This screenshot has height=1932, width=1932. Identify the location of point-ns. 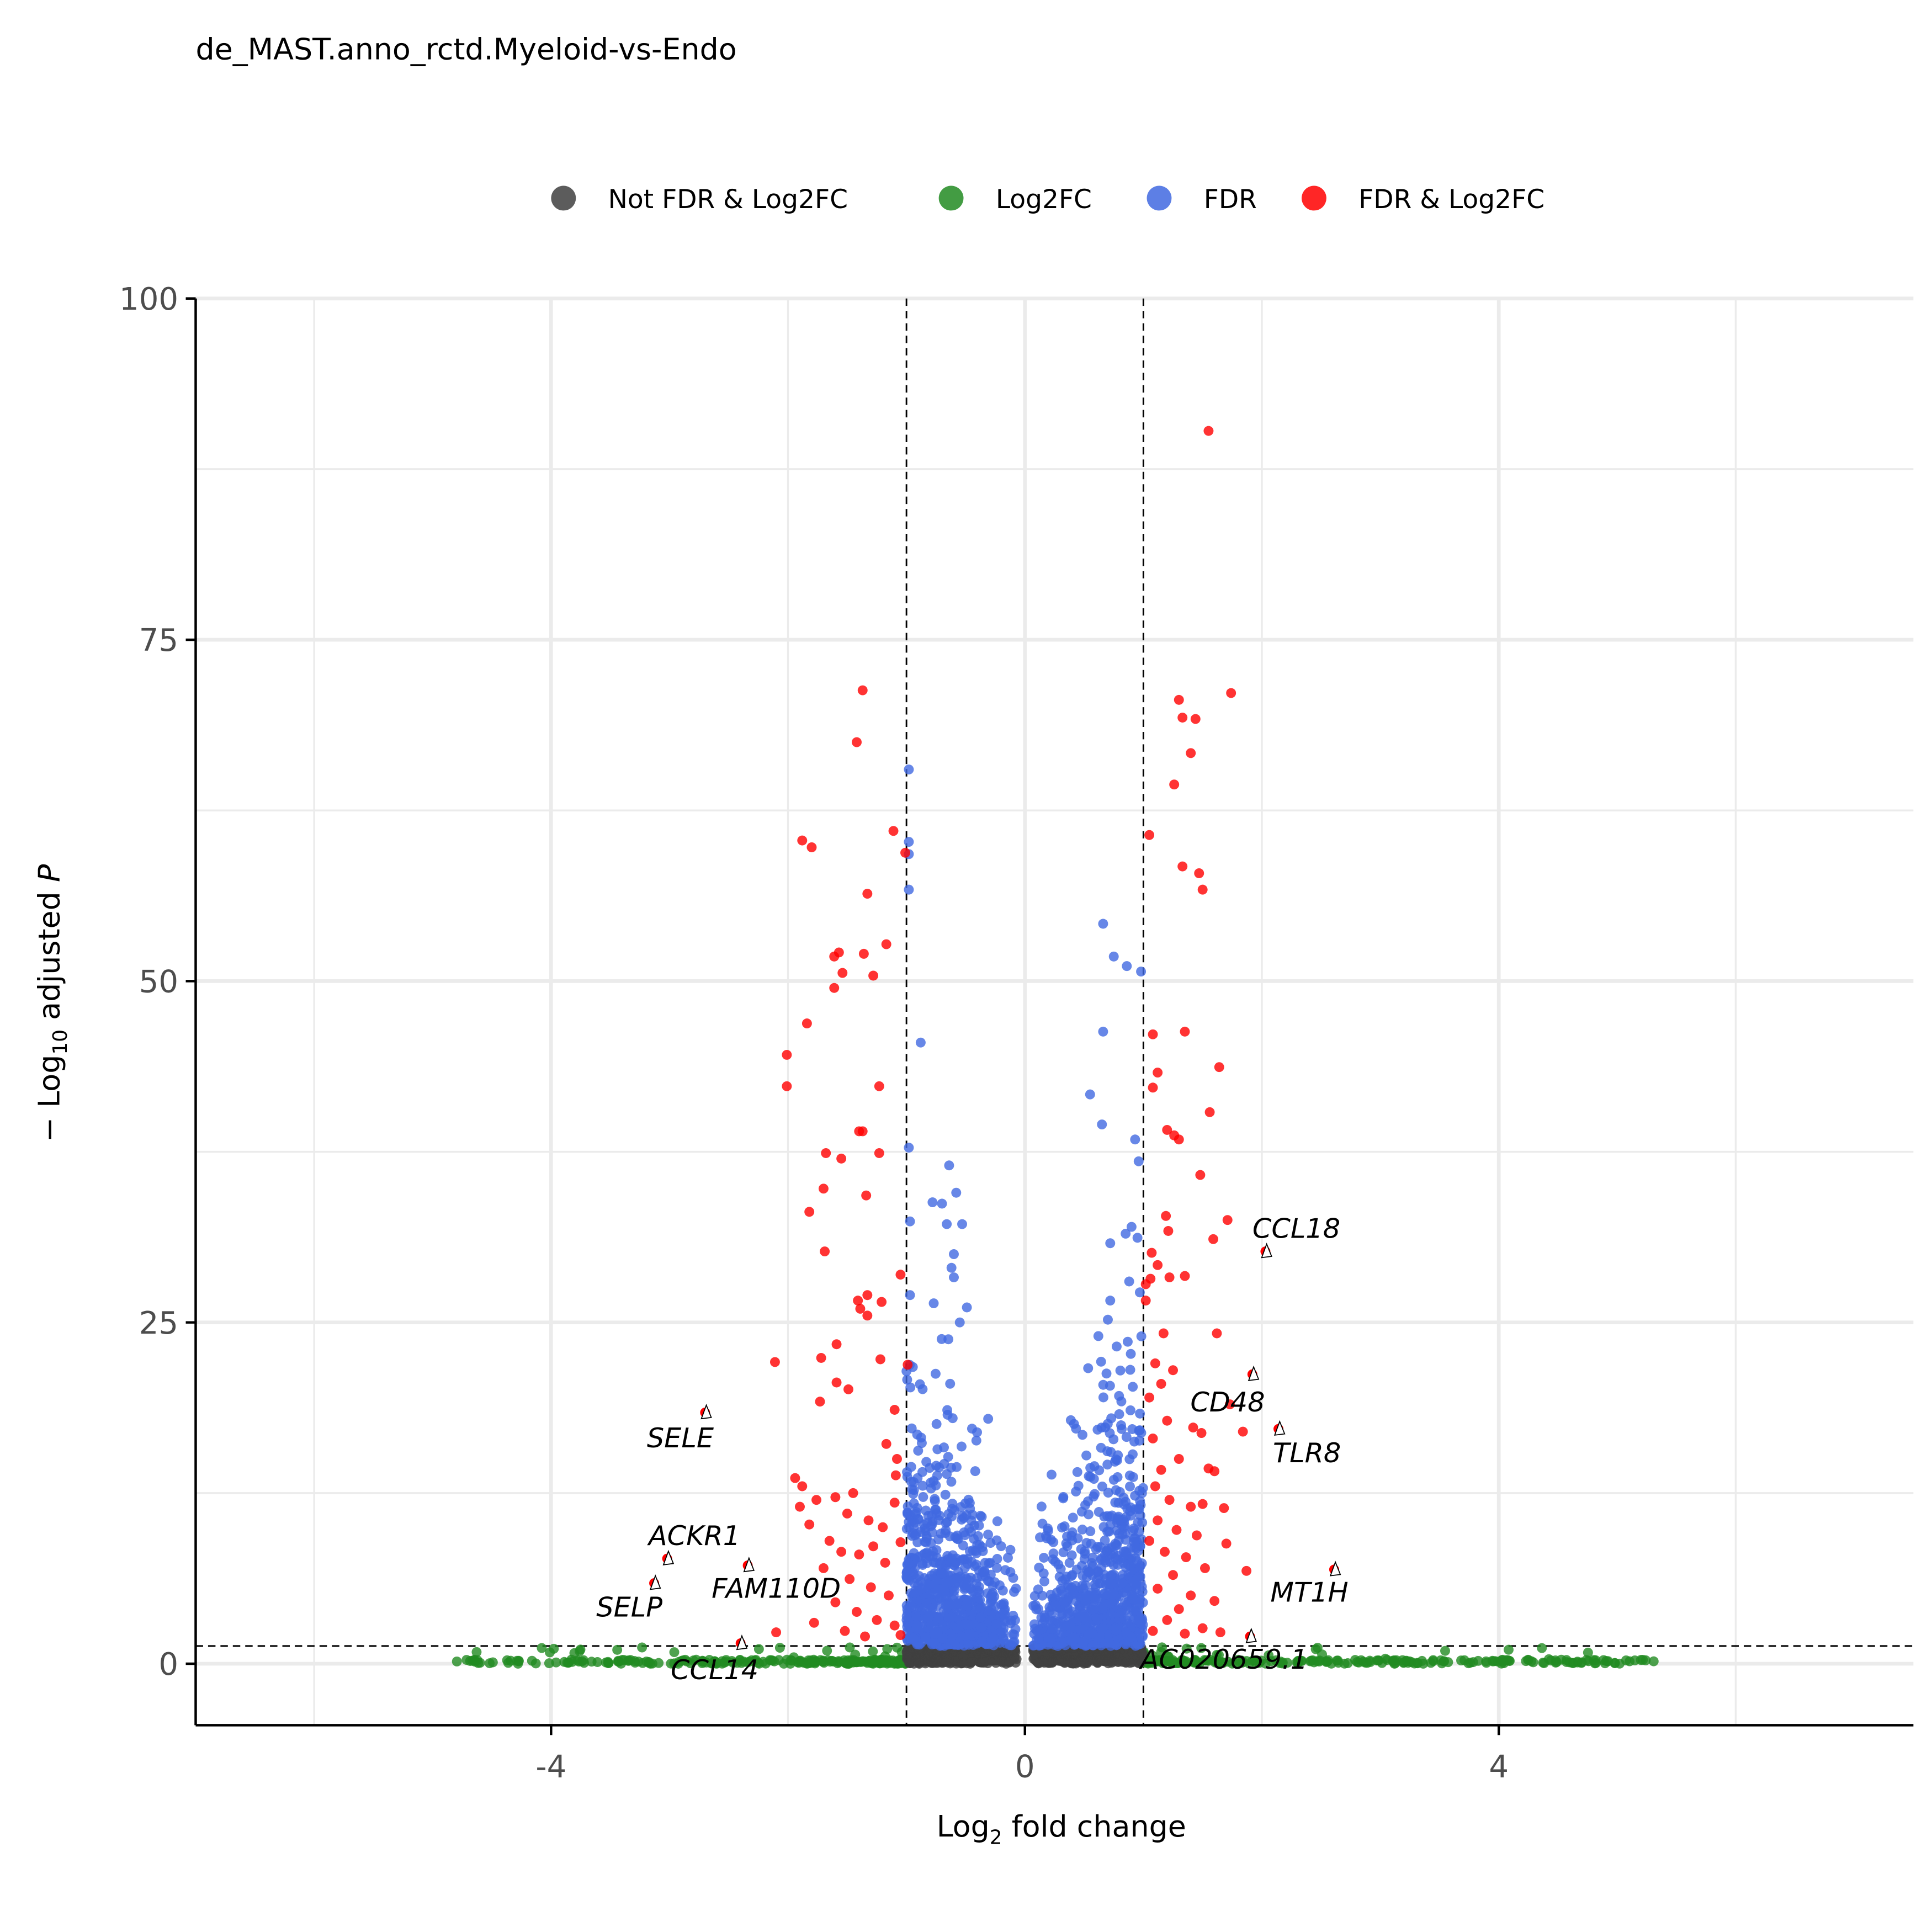
(1108, 1660).